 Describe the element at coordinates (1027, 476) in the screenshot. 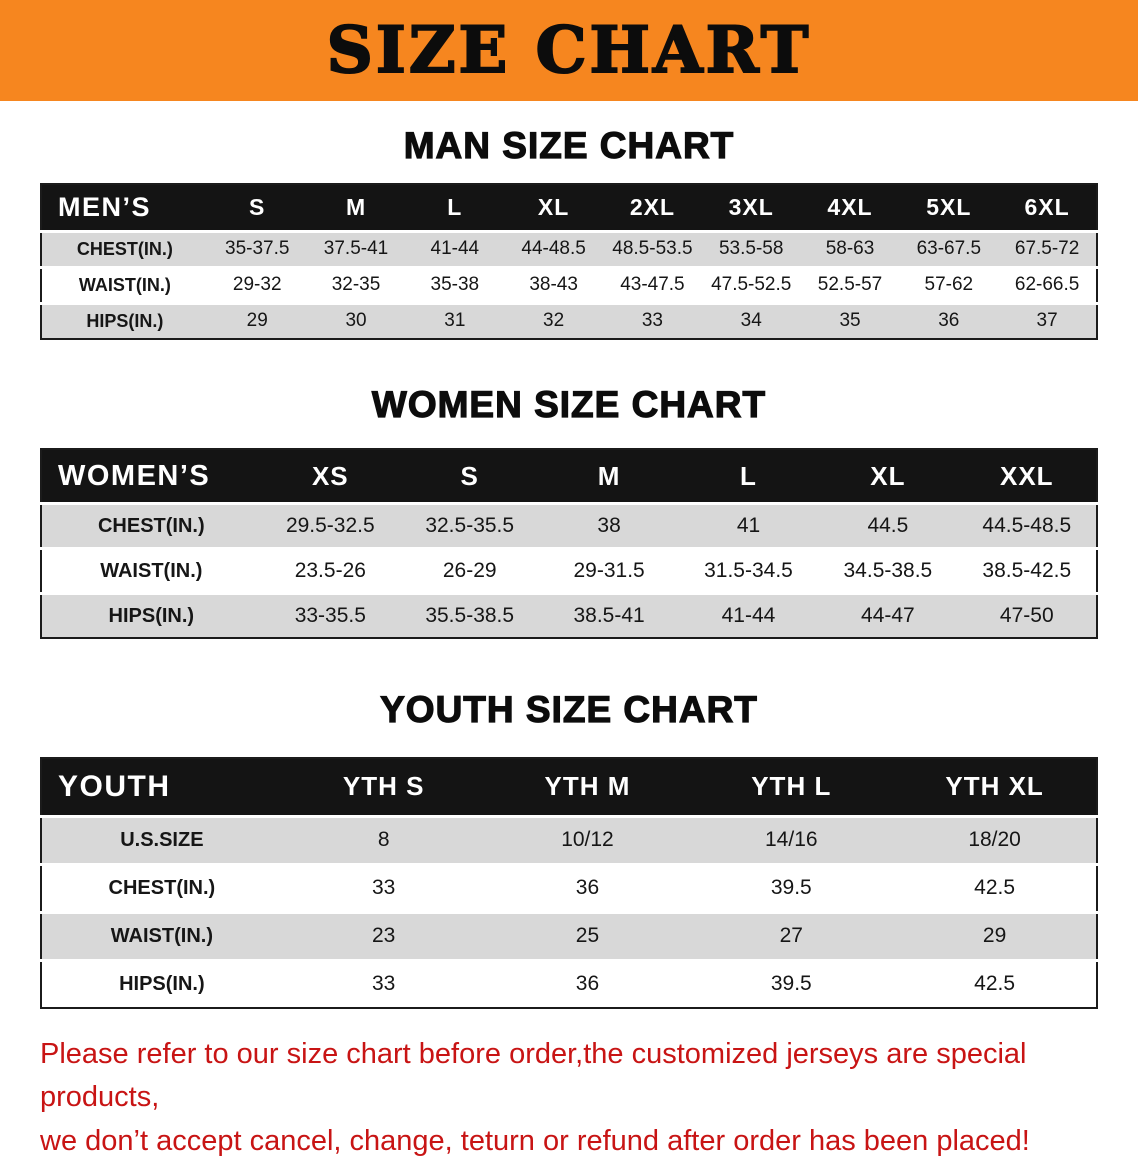

I see `column-header: XXL` at that location.